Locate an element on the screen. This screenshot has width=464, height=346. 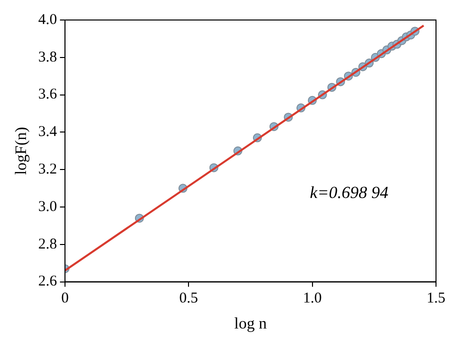
x-tick-label: 0 is located at coordinates (65, 298).